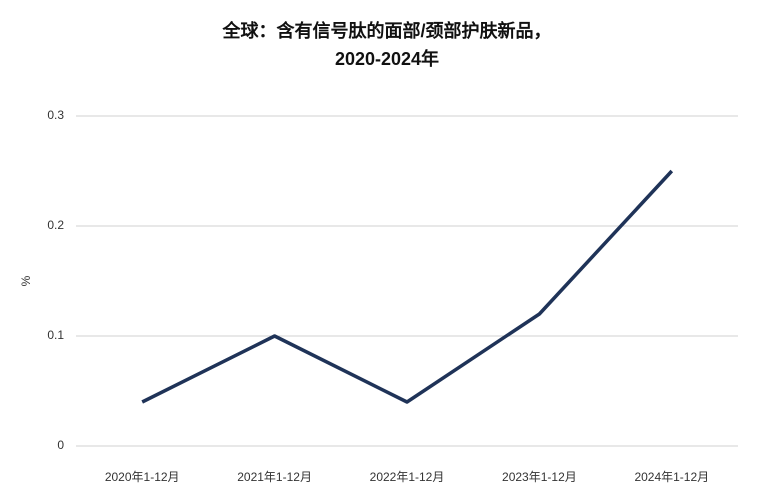 The width and height of the screenshot is (774, 504). Describe the element at coordinates (274, 477) in the screenshot. I see `x-tick-label: 2021年1-12月` at that location.